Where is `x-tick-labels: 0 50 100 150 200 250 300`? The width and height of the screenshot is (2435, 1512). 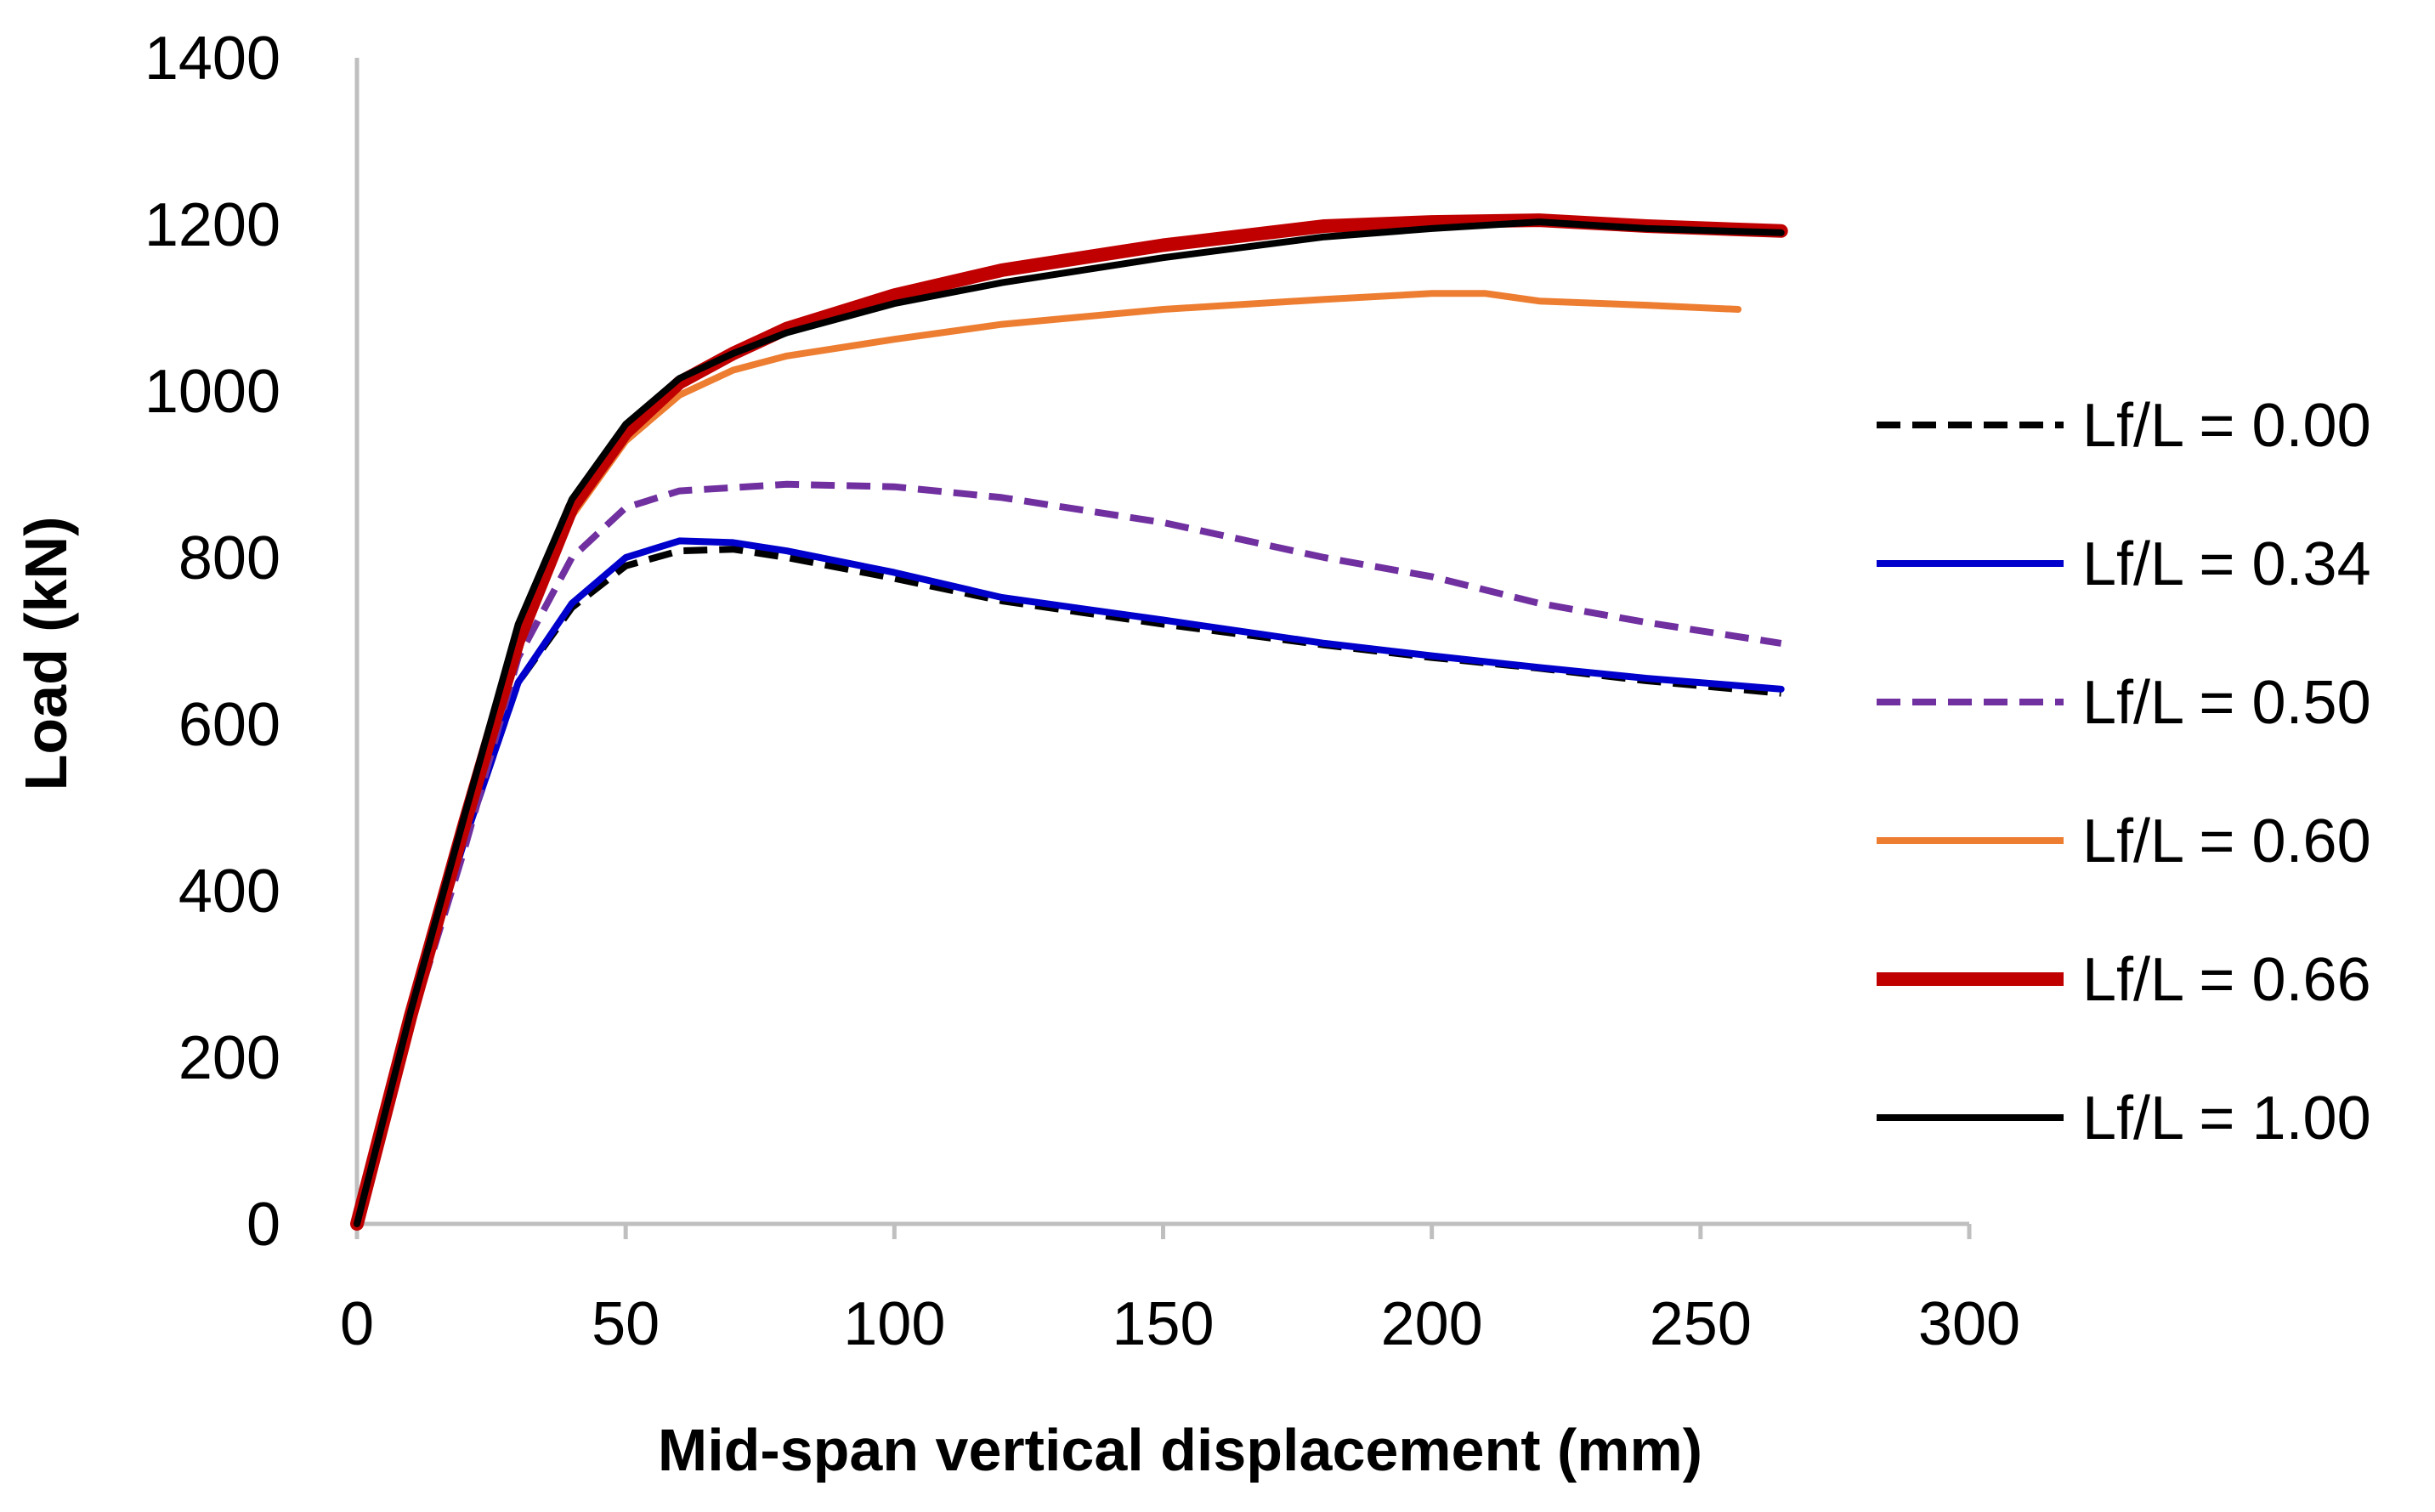
x-tick-labels: 0 50 100 150 200 250 300 is located at coordinates (1180, 1324).